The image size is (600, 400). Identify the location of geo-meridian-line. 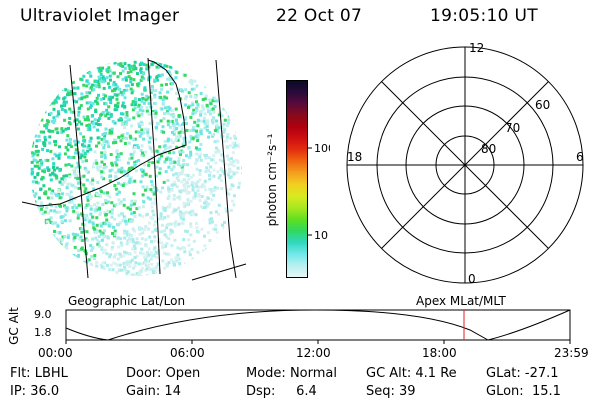
(79, 171).